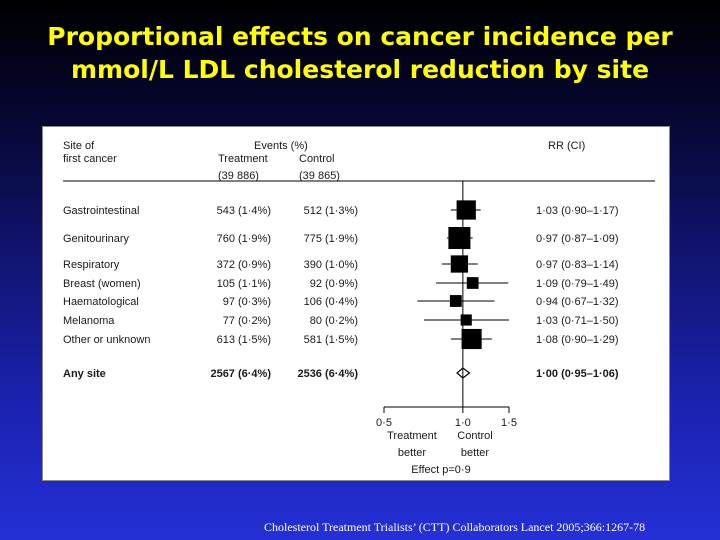  Describe the element at coordinates (84, 374) in the screenshot. I see `site-label: Any site` at that location.